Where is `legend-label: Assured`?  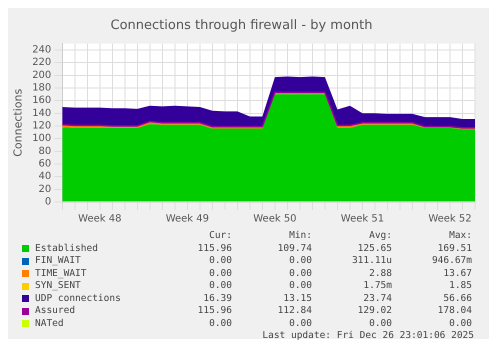 legend-label: Assured is located at coordinates (55, 311).